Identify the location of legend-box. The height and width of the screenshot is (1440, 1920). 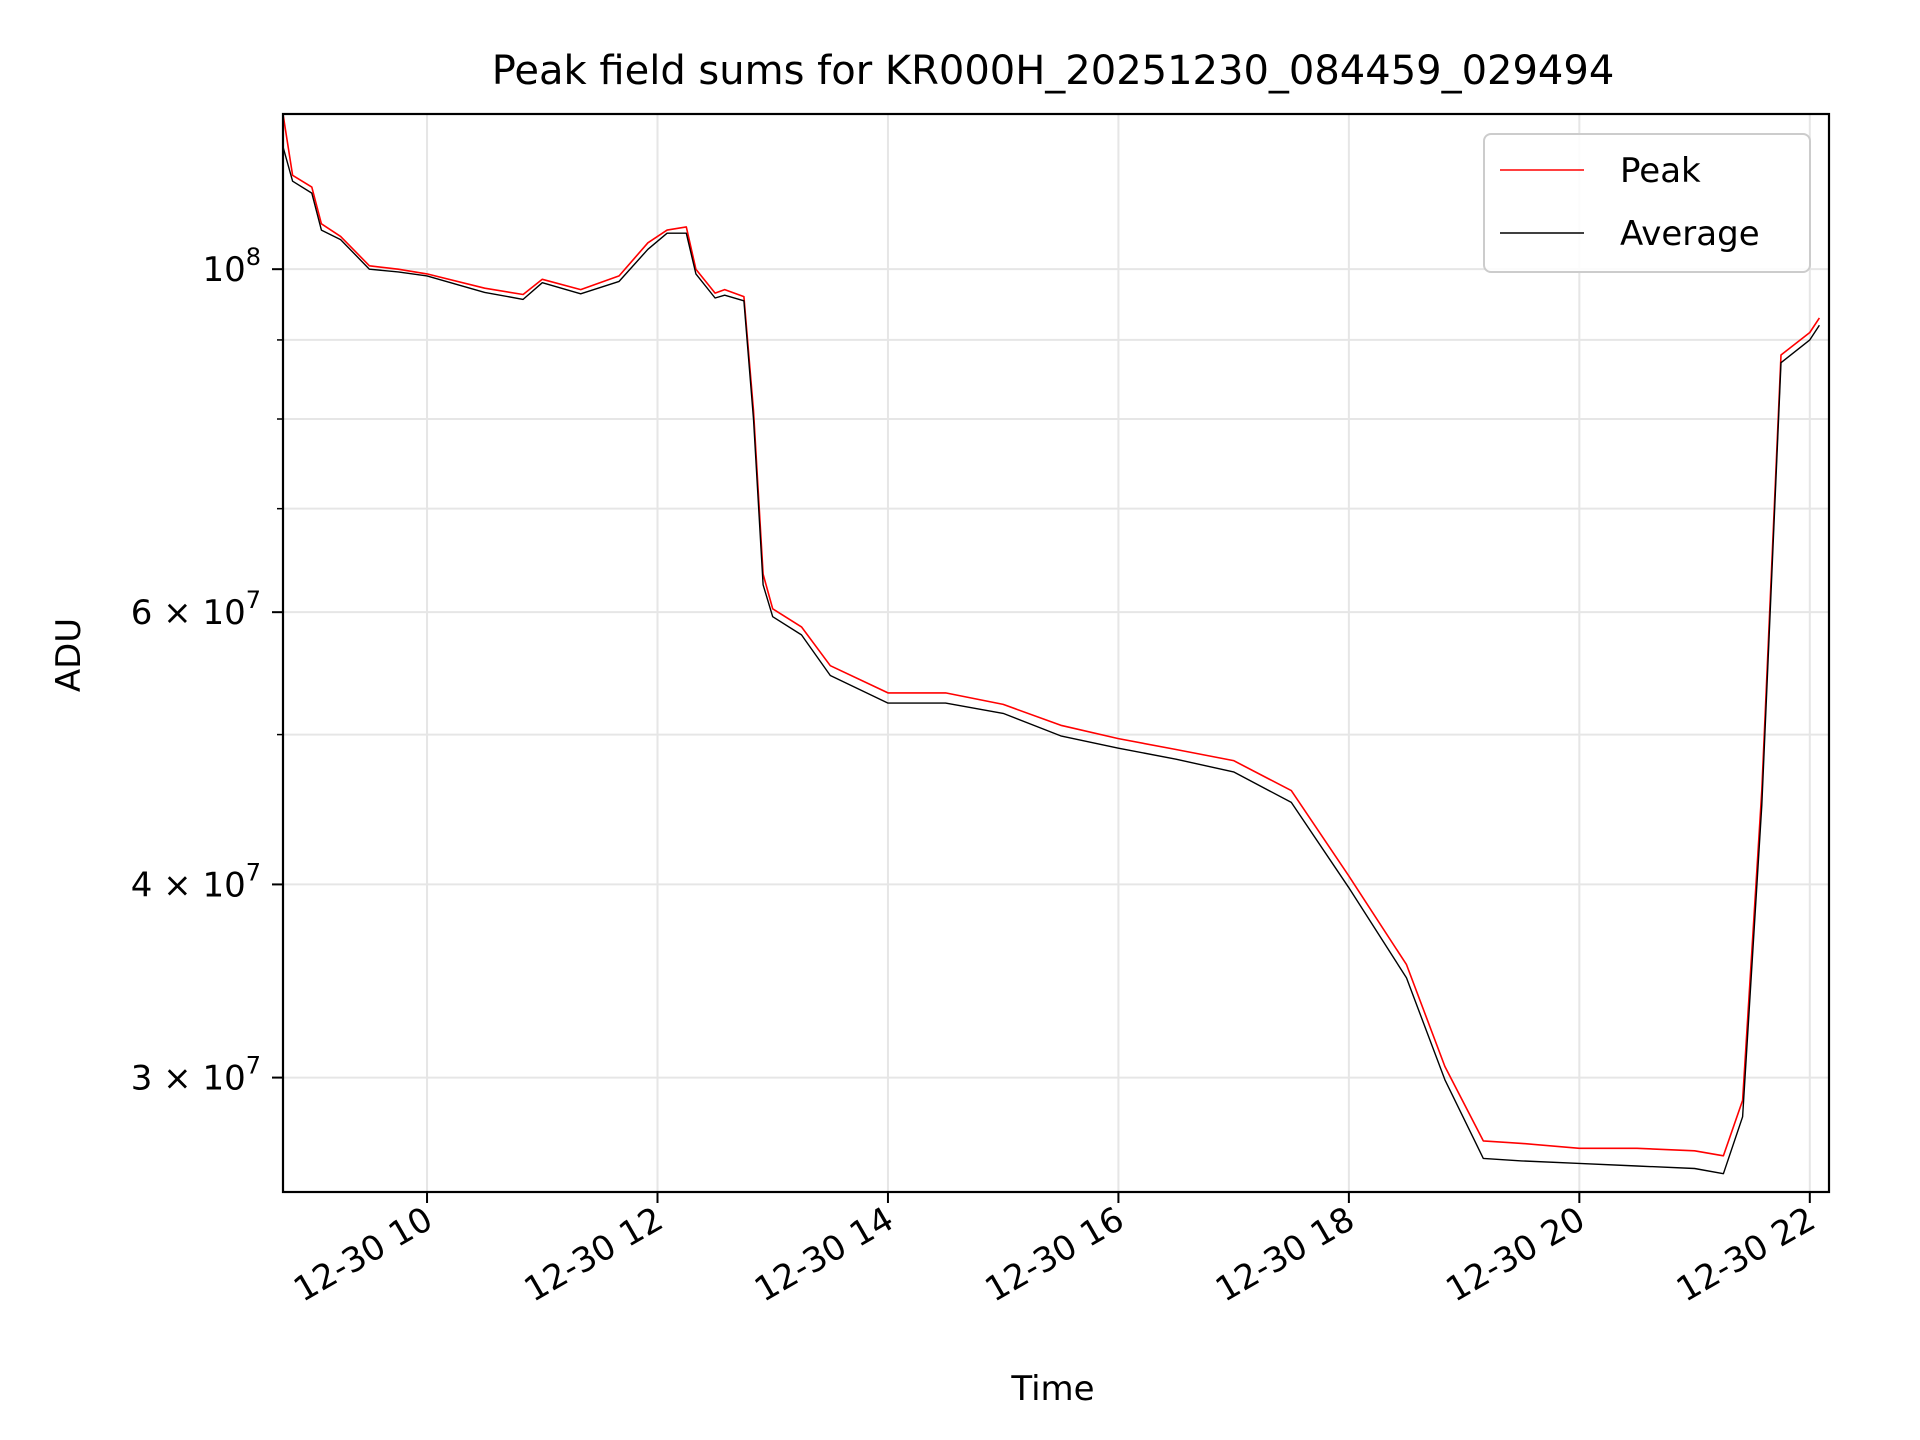
(1647, 203).